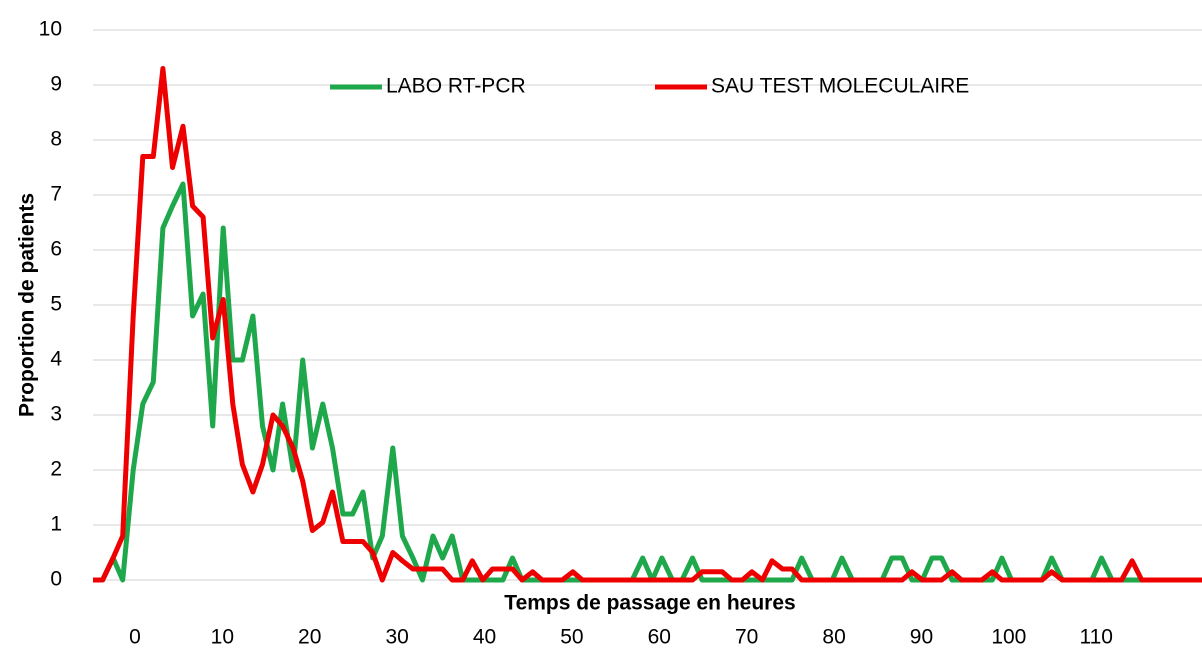  Describe the element at coordinates (56, 249) in the screenshot. I see `y-tick-label: 6` at that location.